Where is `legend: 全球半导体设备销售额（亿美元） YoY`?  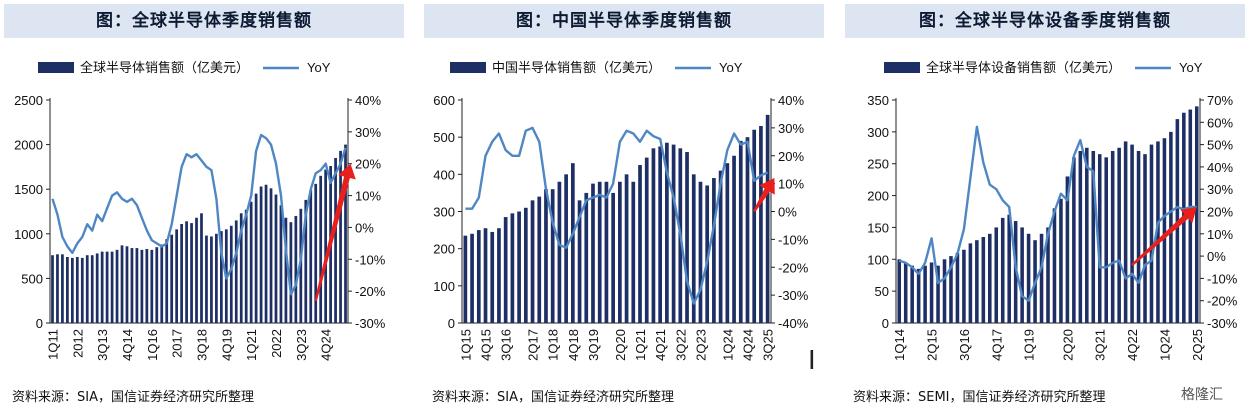 legend: 全球半导体设备销售额（亿美元） YoY is located at coordinates (1043, 67).